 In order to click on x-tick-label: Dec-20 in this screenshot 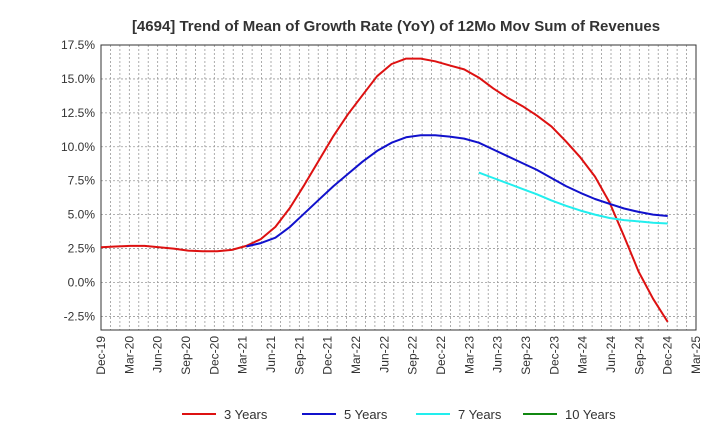, I will do `click(214, 355)`.